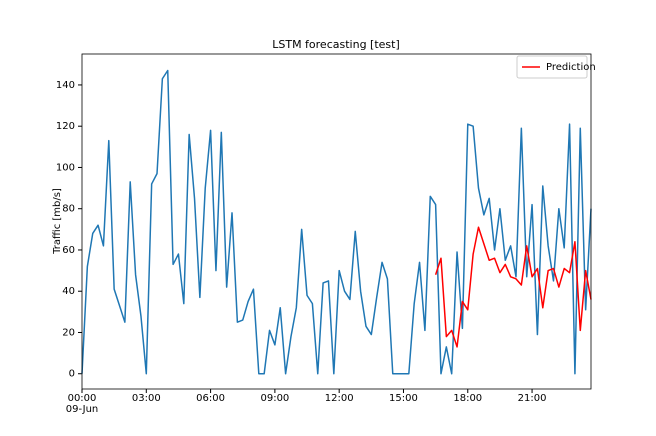 The image size is (656, 436). What do you see at coordinates (65, 85) in the screenshot?
I see `y-tick-label: 140` at bounding box center [65, 85].